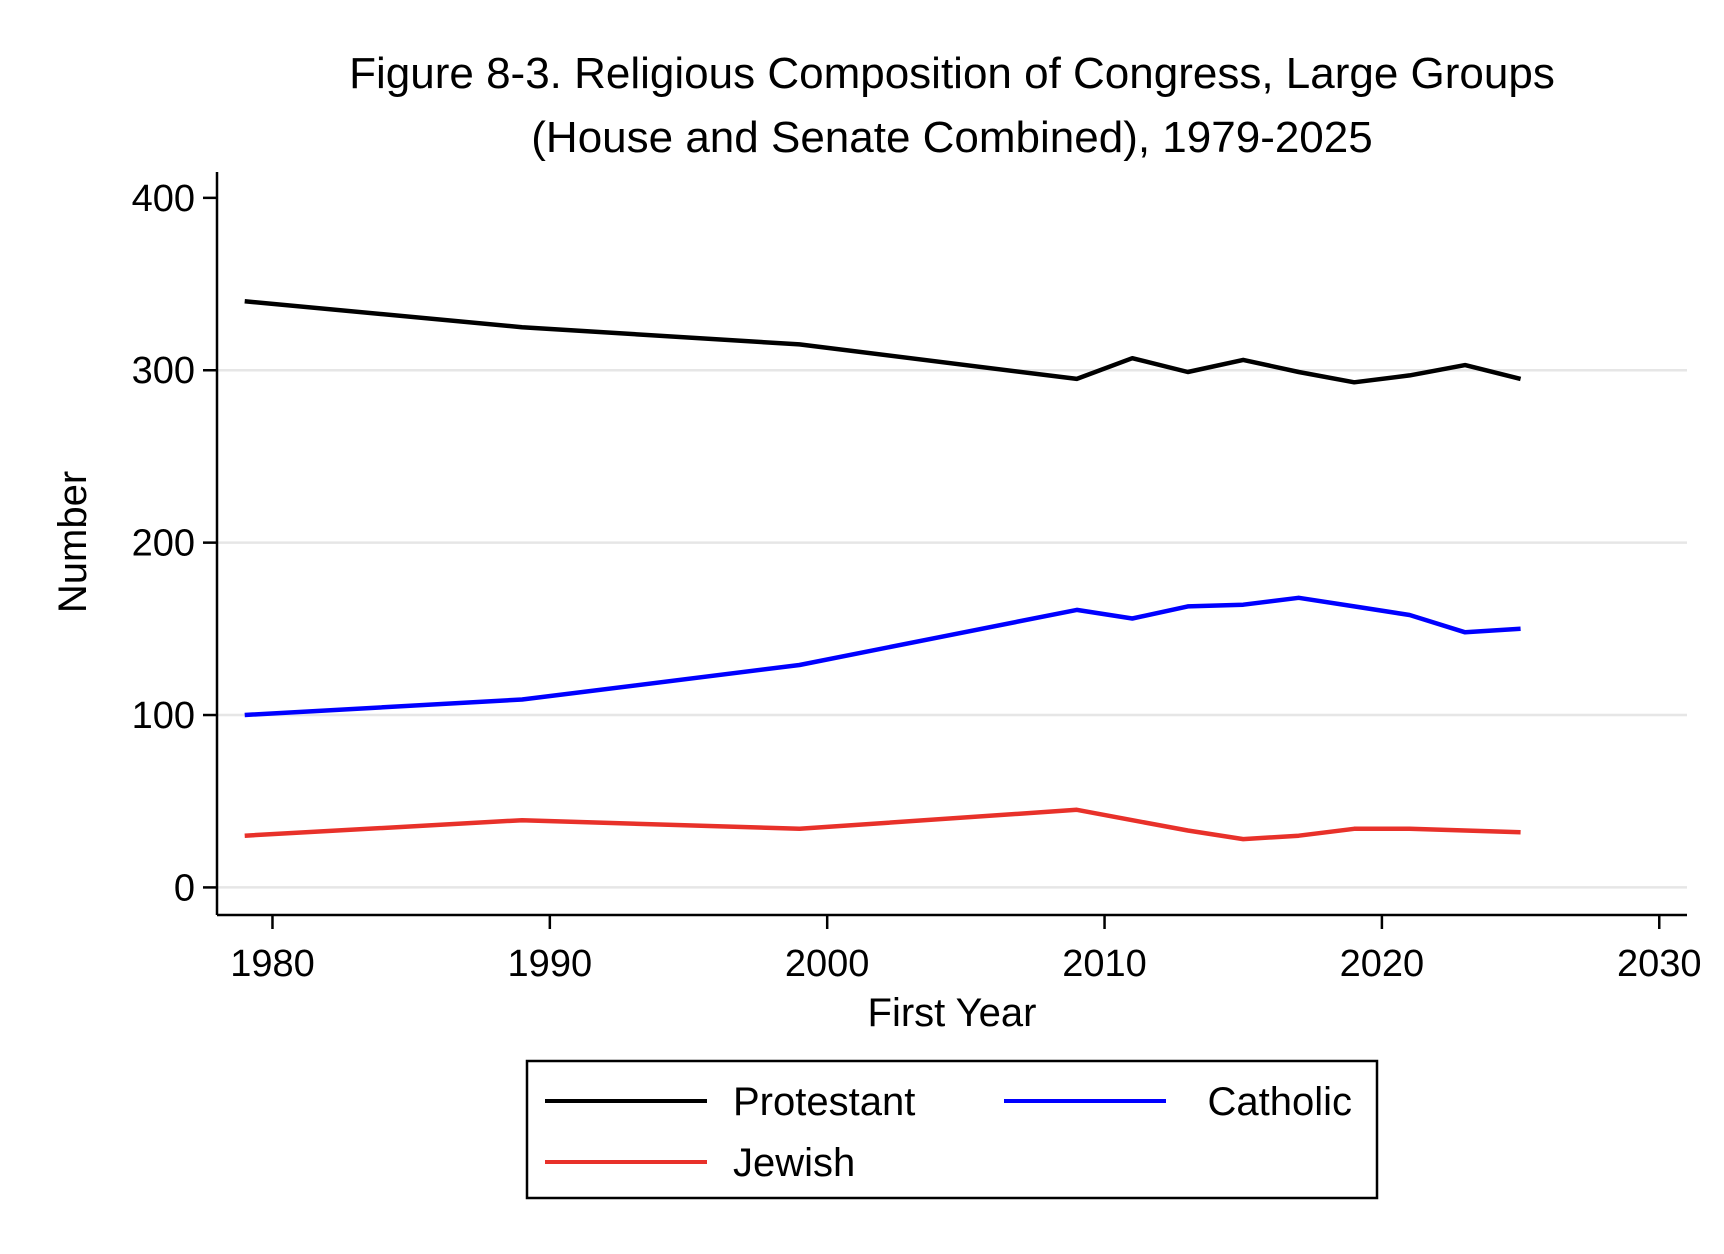 The height and width of the screenshot is (1254, 1724). What do you see at coordinates (882, 824) in the screenshot?
I see `series-line-jewish` at bounding box center [882, 824].